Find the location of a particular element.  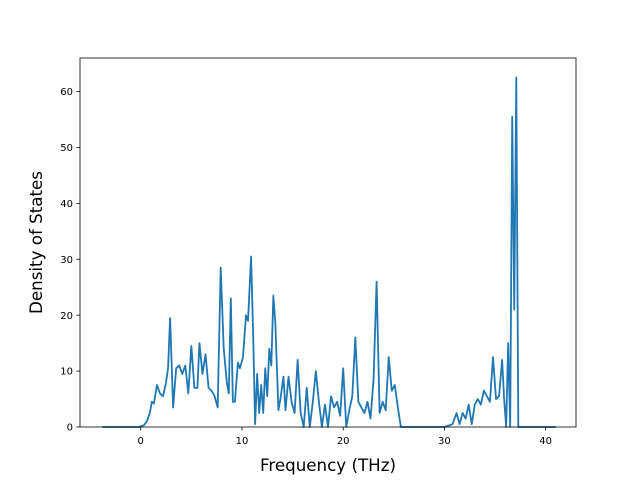

y-tick-label: 20 is located at coordinates (66, 316).